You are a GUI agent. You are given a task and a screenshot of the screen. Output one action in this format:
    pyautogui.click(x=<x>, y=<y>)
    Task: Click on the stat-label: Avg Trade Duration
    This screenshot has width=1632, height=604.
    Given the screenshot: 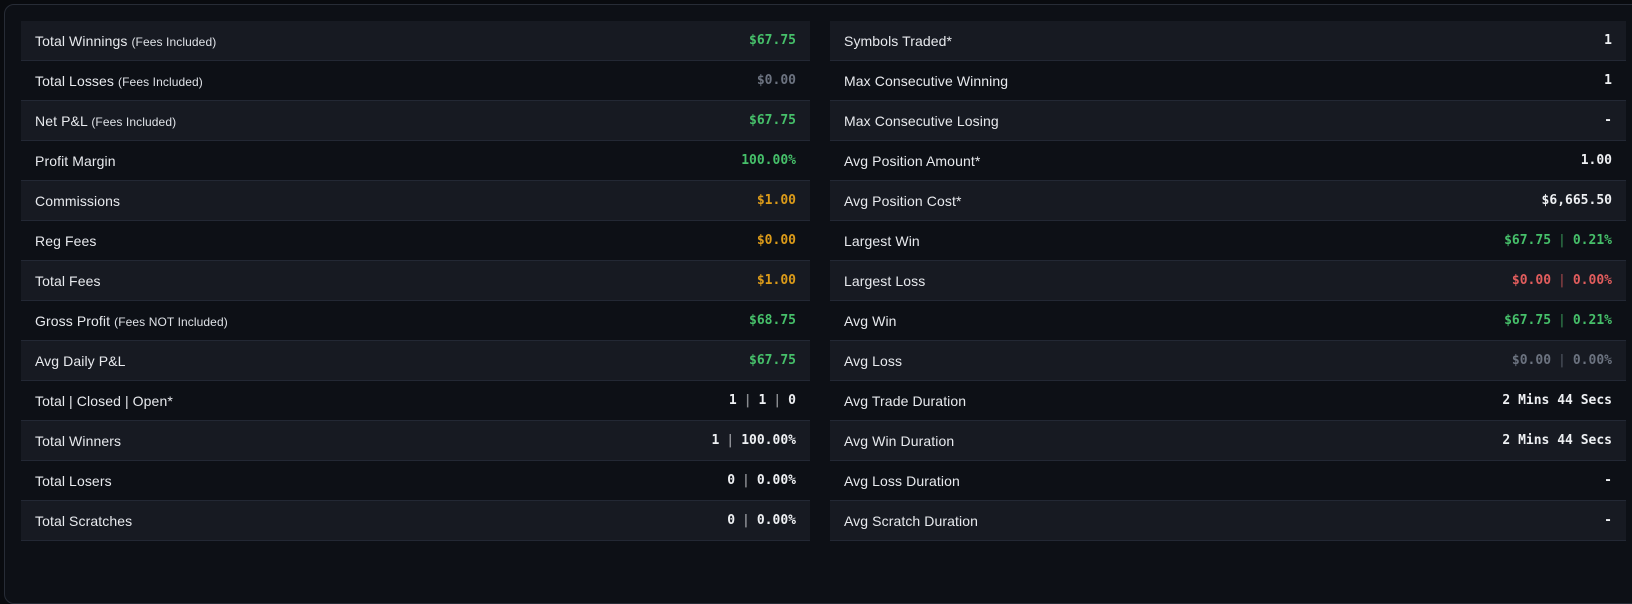 What is the action you would take?
    pyautogui.click(x=905, y=401)
    